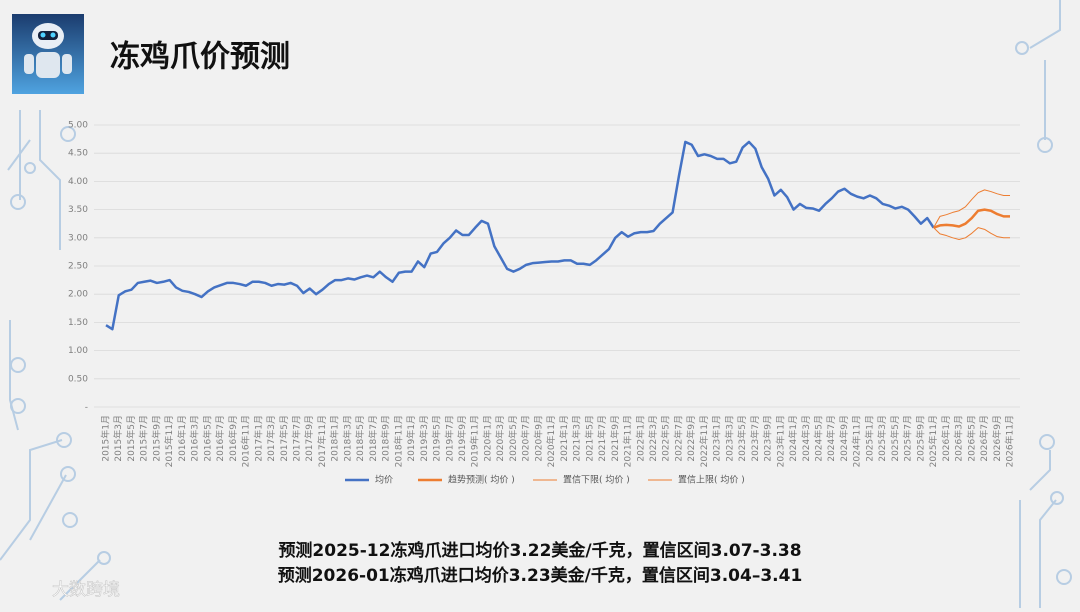  What do you see at coordinates (78, 238) in the screenshot?
I see `y-tick-label: 3.00` at bounding box center [78, 238].